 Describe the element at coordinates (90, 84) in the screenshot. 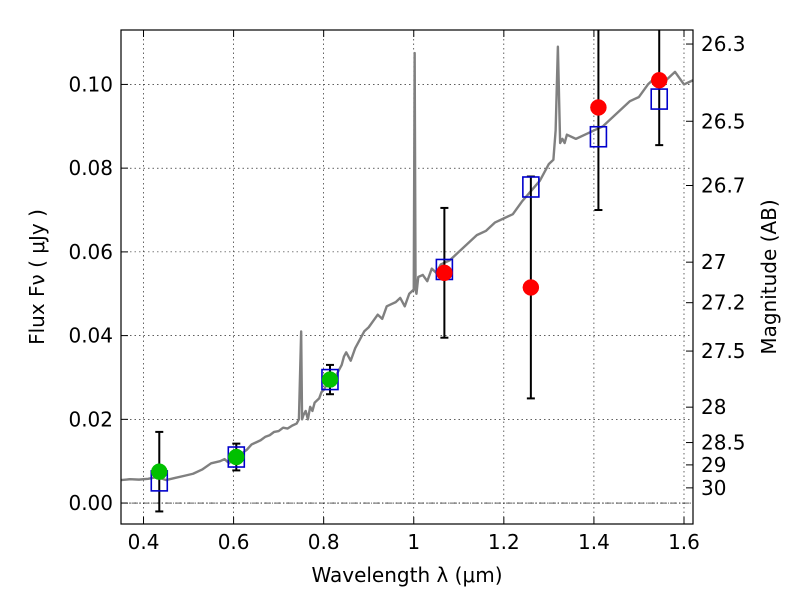

I see `y-tick-label: 0.10` at that location.